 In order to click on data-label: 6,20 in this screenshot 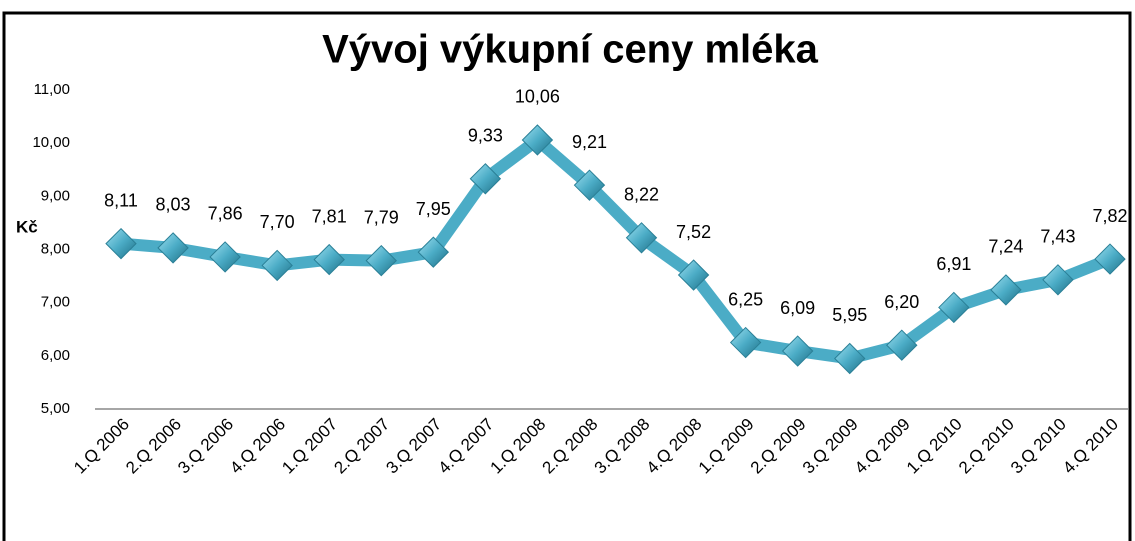, I will do `click(901, 302)`.